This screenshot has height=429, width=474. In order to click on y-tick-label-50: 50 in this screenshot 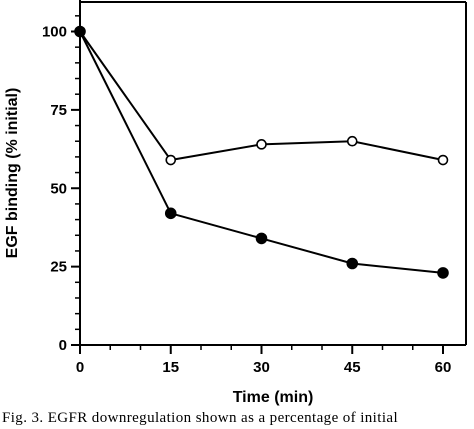, I will do `click(58, 188)`.